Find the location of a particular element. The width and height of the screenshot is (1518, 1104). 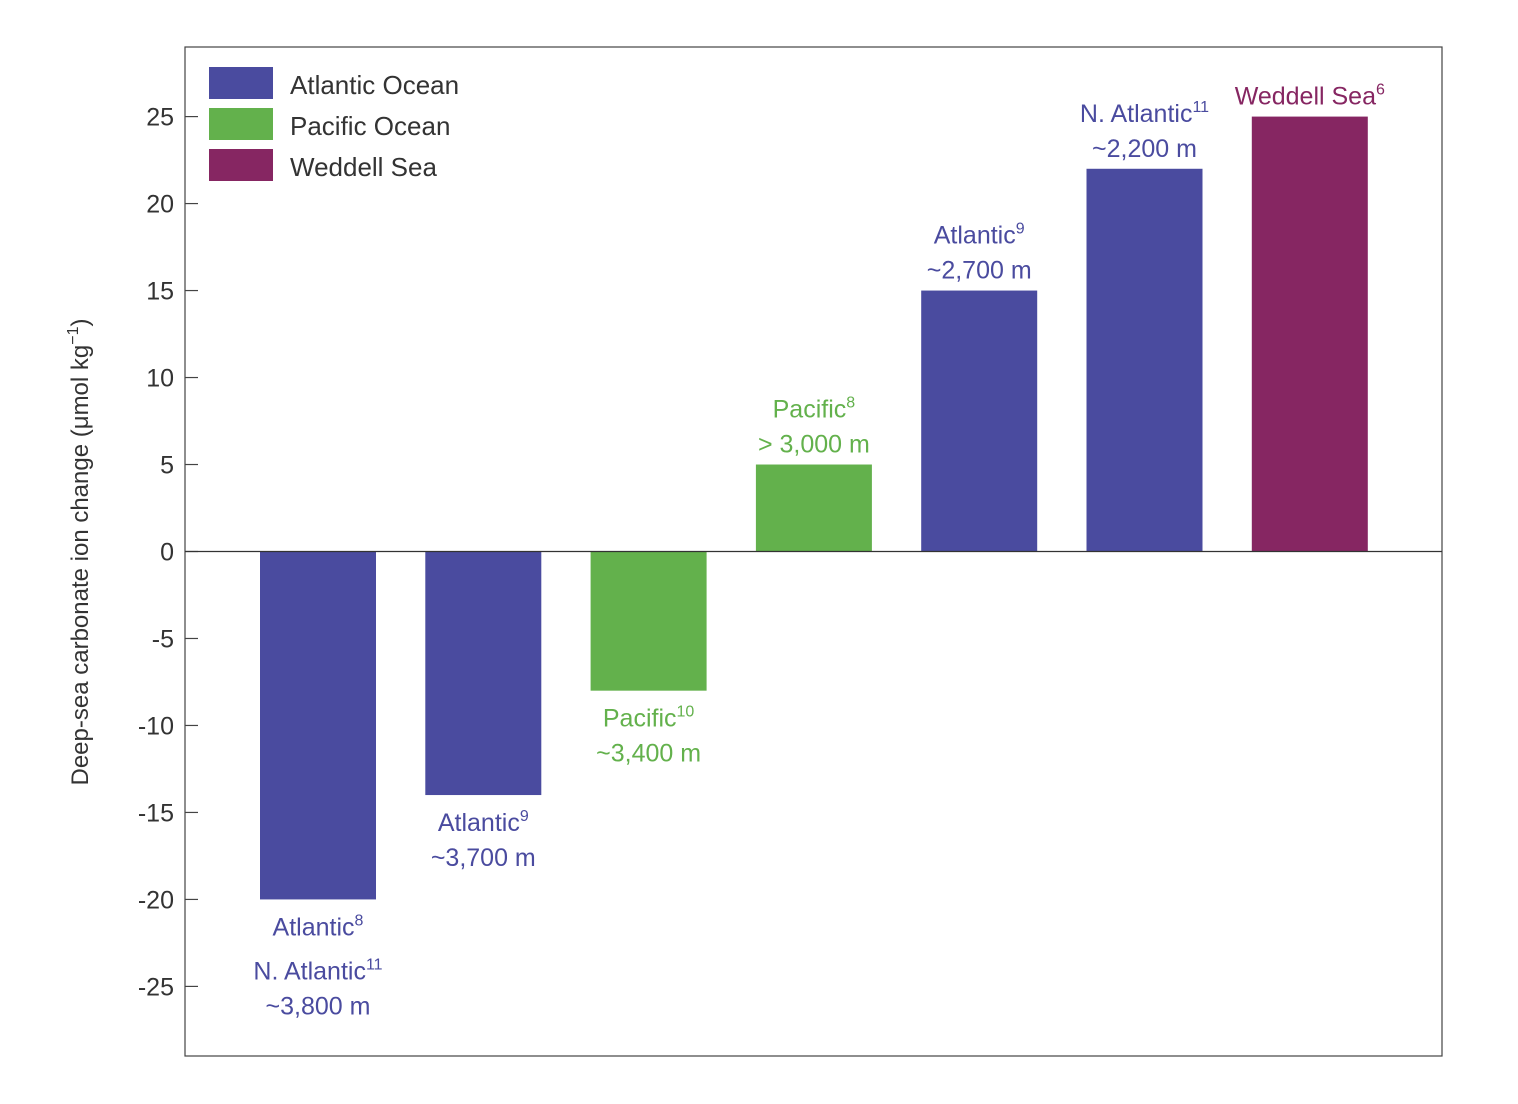

y-tick-label: 10 is located at coordinates (160, 379).